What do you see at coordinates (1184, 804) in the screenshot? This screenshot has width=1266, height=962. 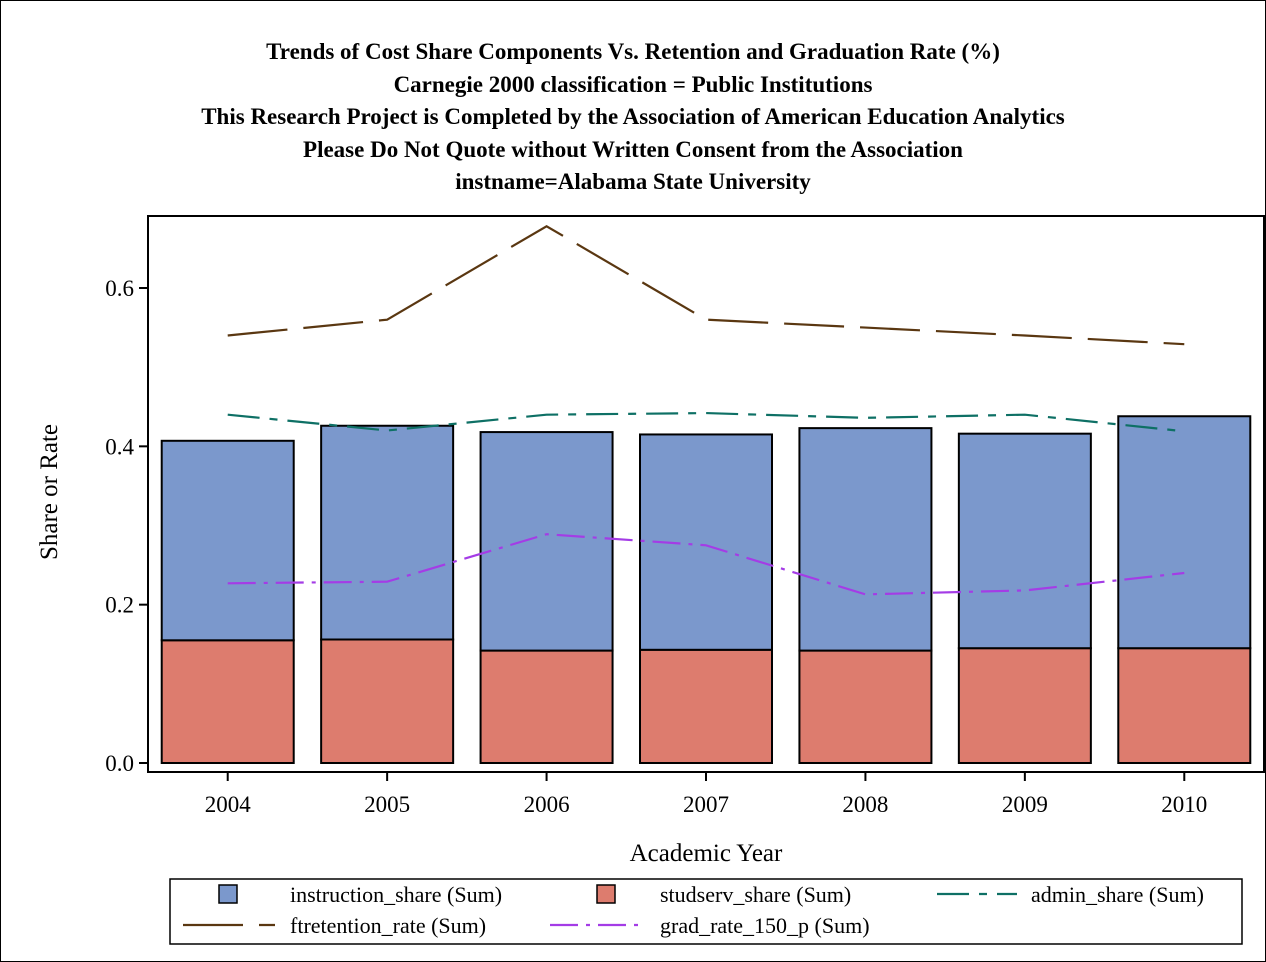 I see `x-tick-label: 2010` at bounding box center [1184, 804].